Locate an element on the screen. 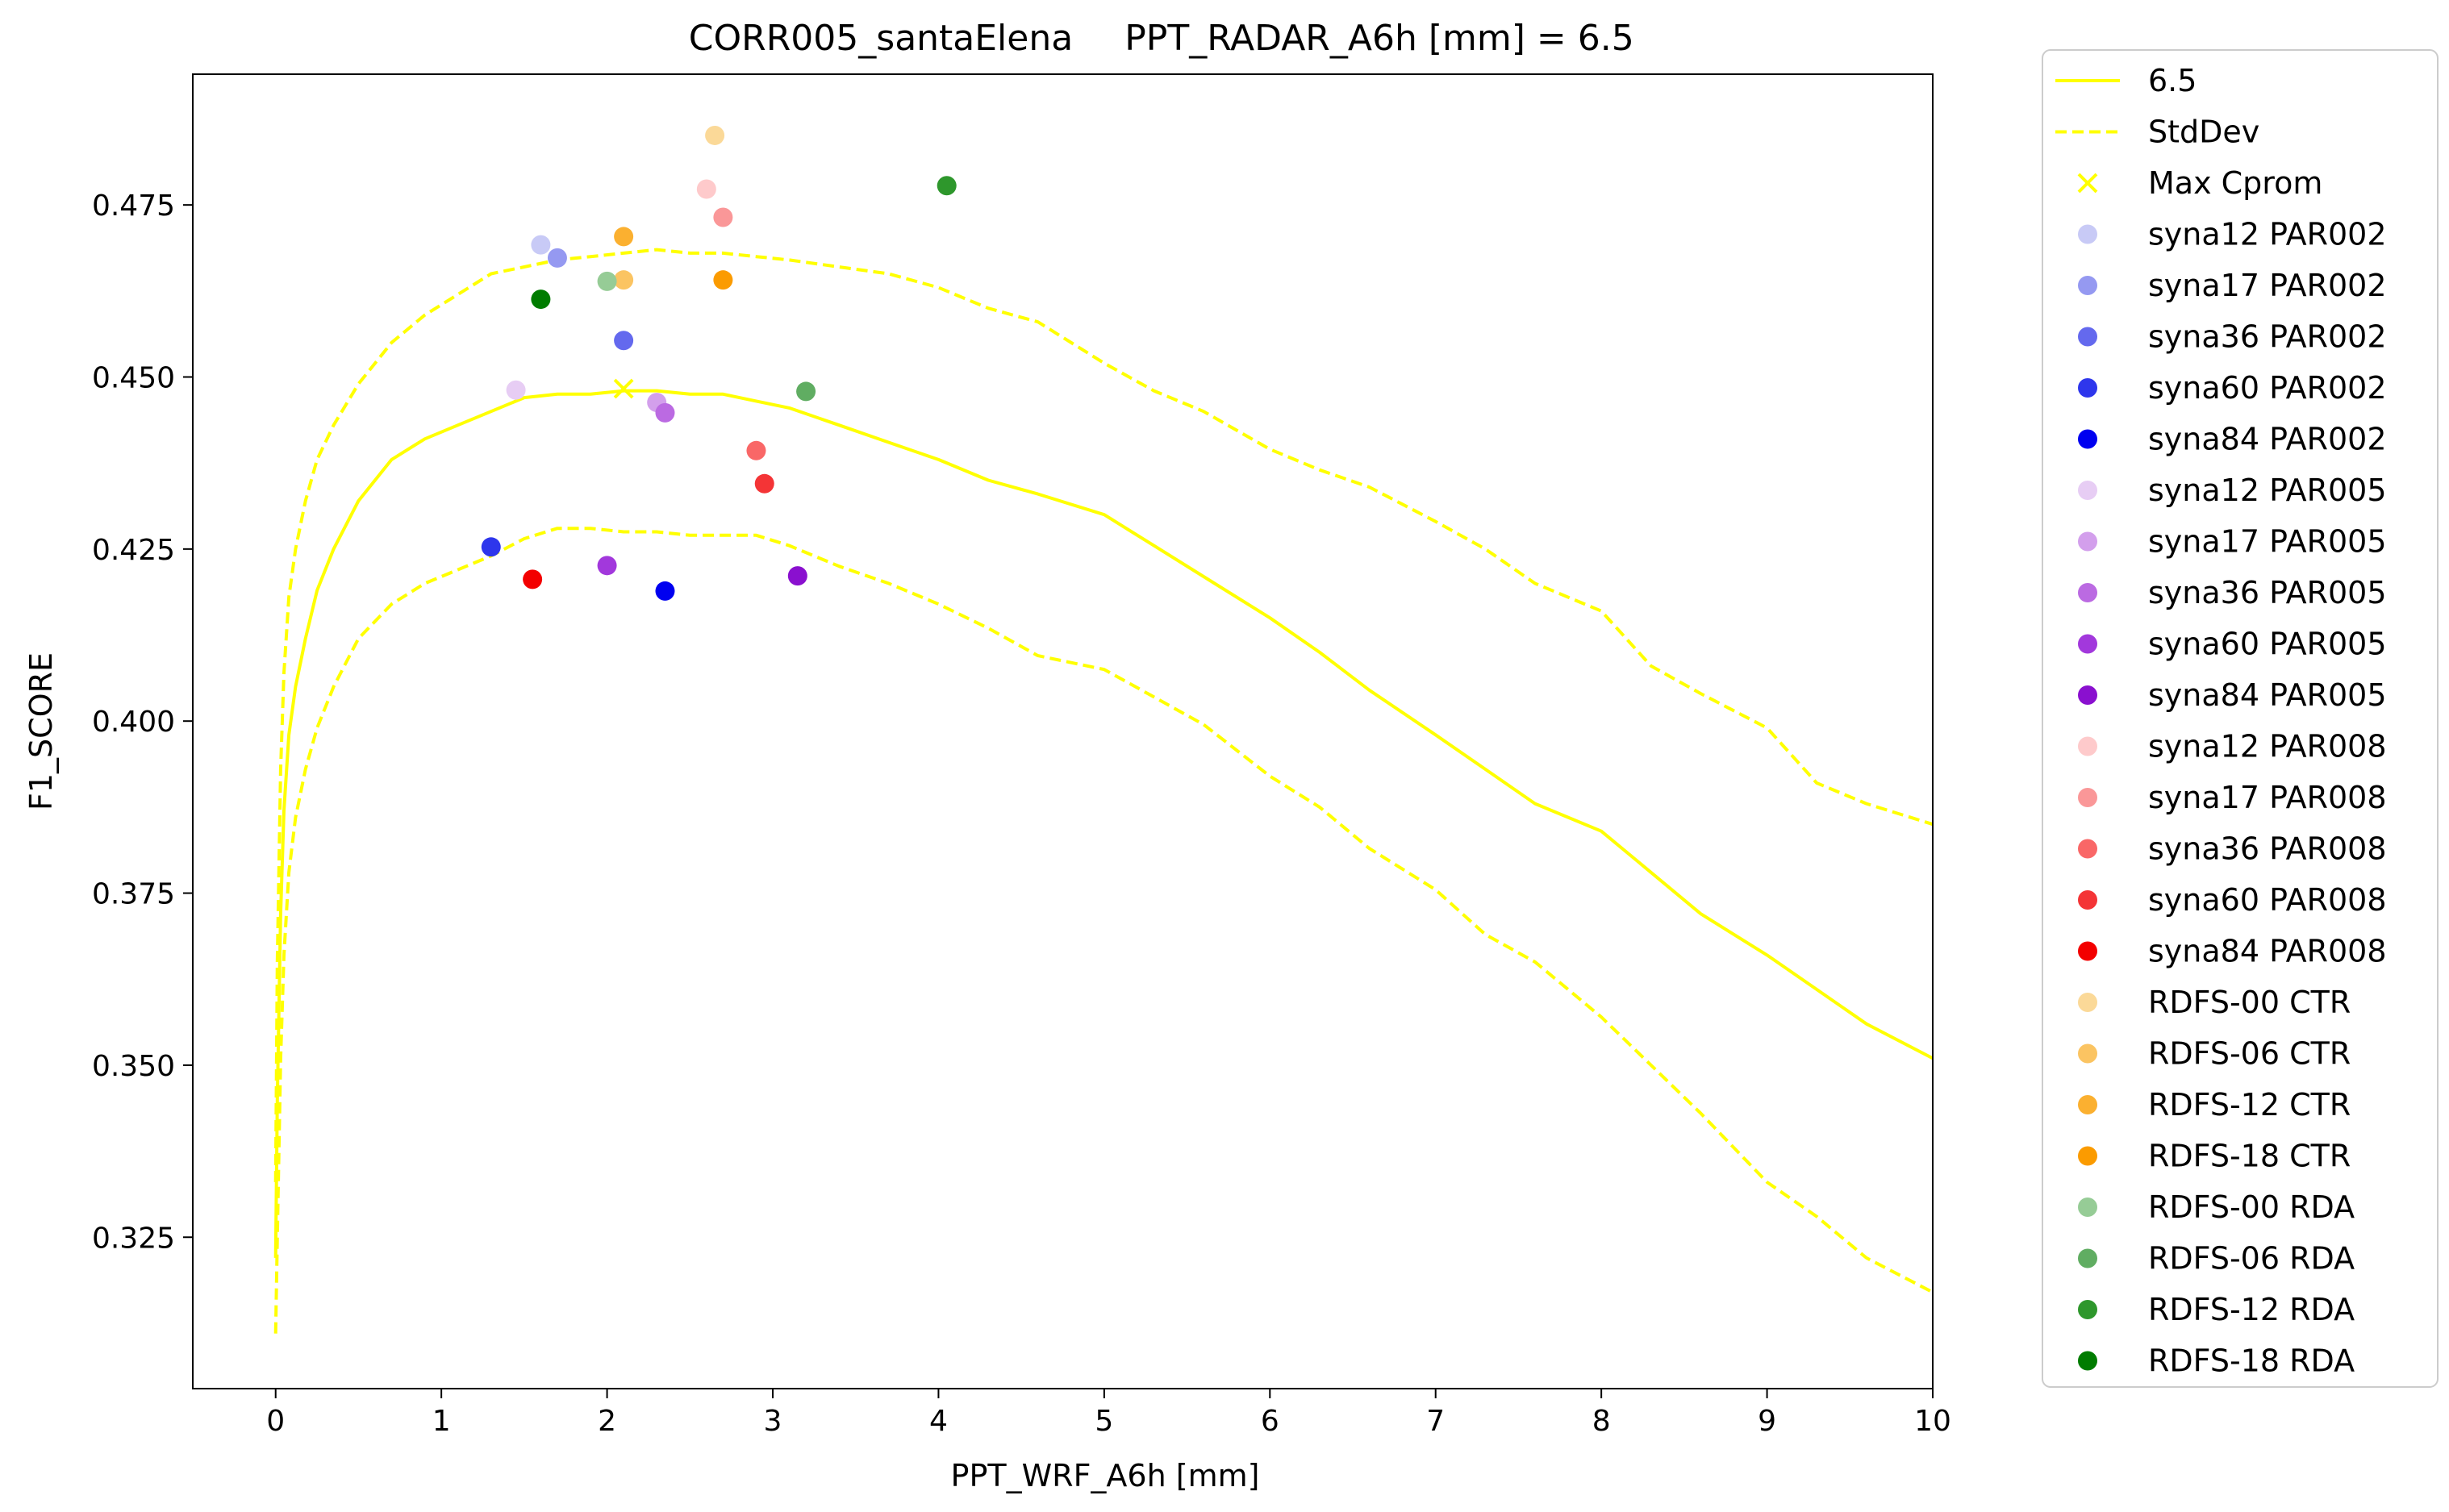 The width and height of the screenshot is (2449, 1512). legend-label: syna60 PAR005 is located at coordinates (2267, 644).